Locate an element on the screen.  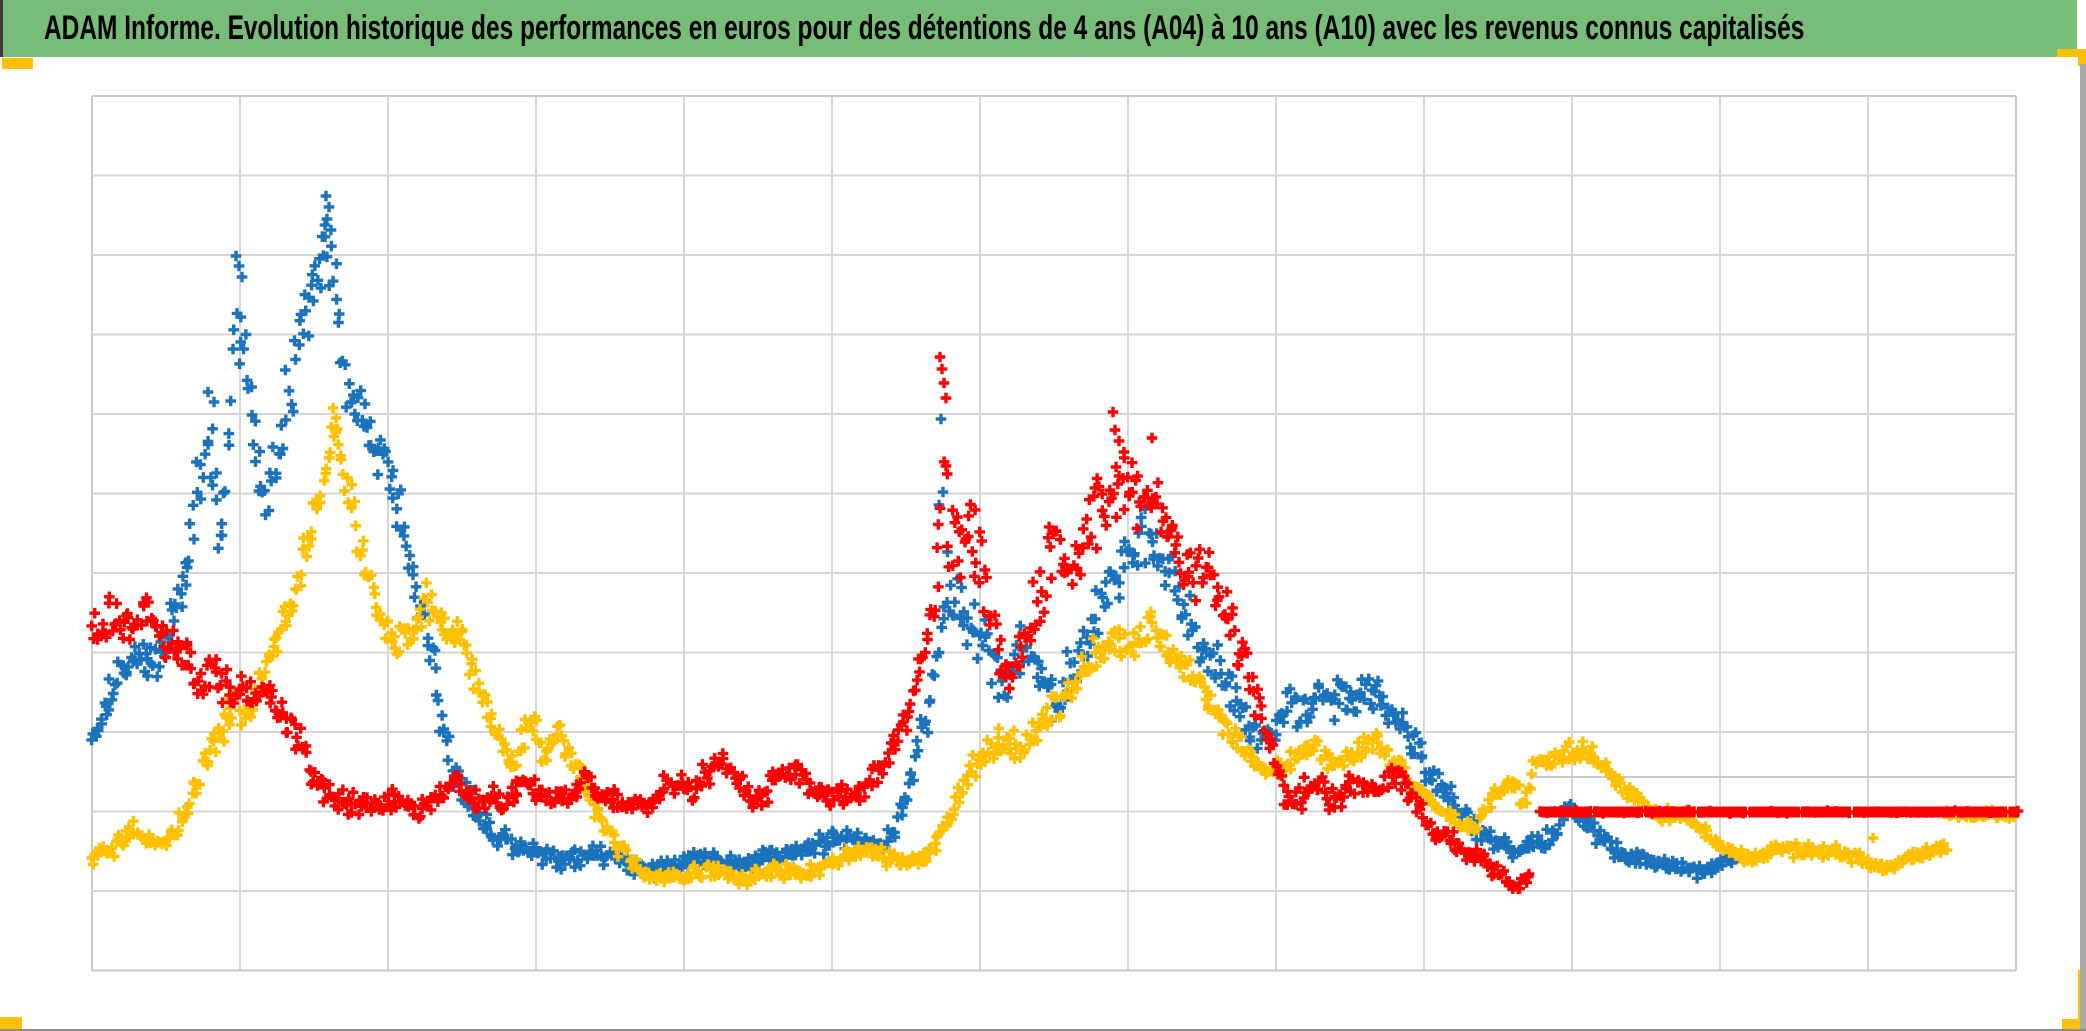
yellow-accent-top-left is located at coordinates (17, 63).